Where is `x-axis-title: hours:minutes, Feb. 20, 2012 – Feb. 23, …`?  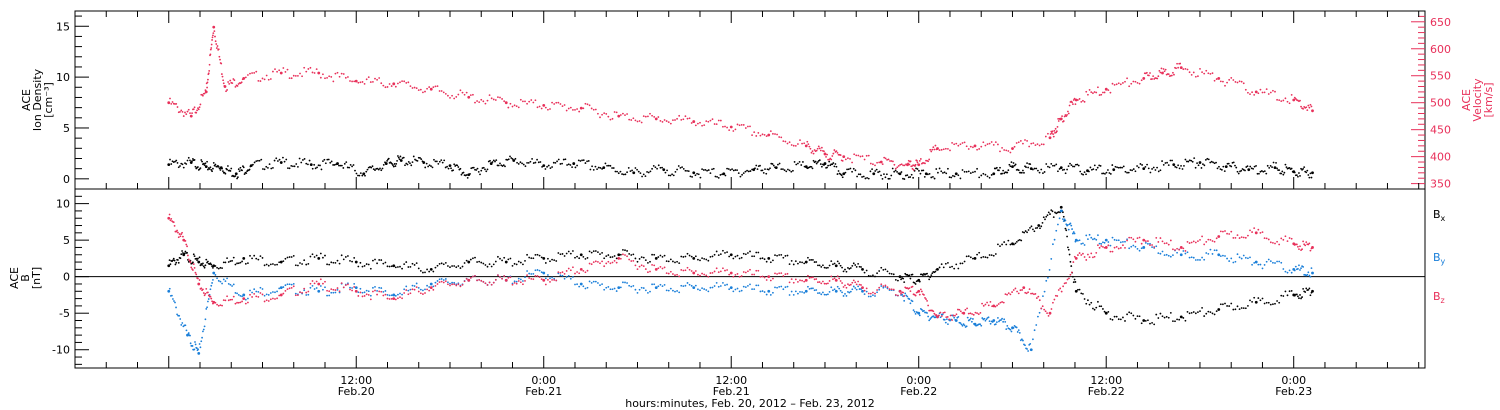
x-axis-title: hours:minutes, Feb. 20, 2012 – Feb. 23, … is located at coordinates (750, 403).